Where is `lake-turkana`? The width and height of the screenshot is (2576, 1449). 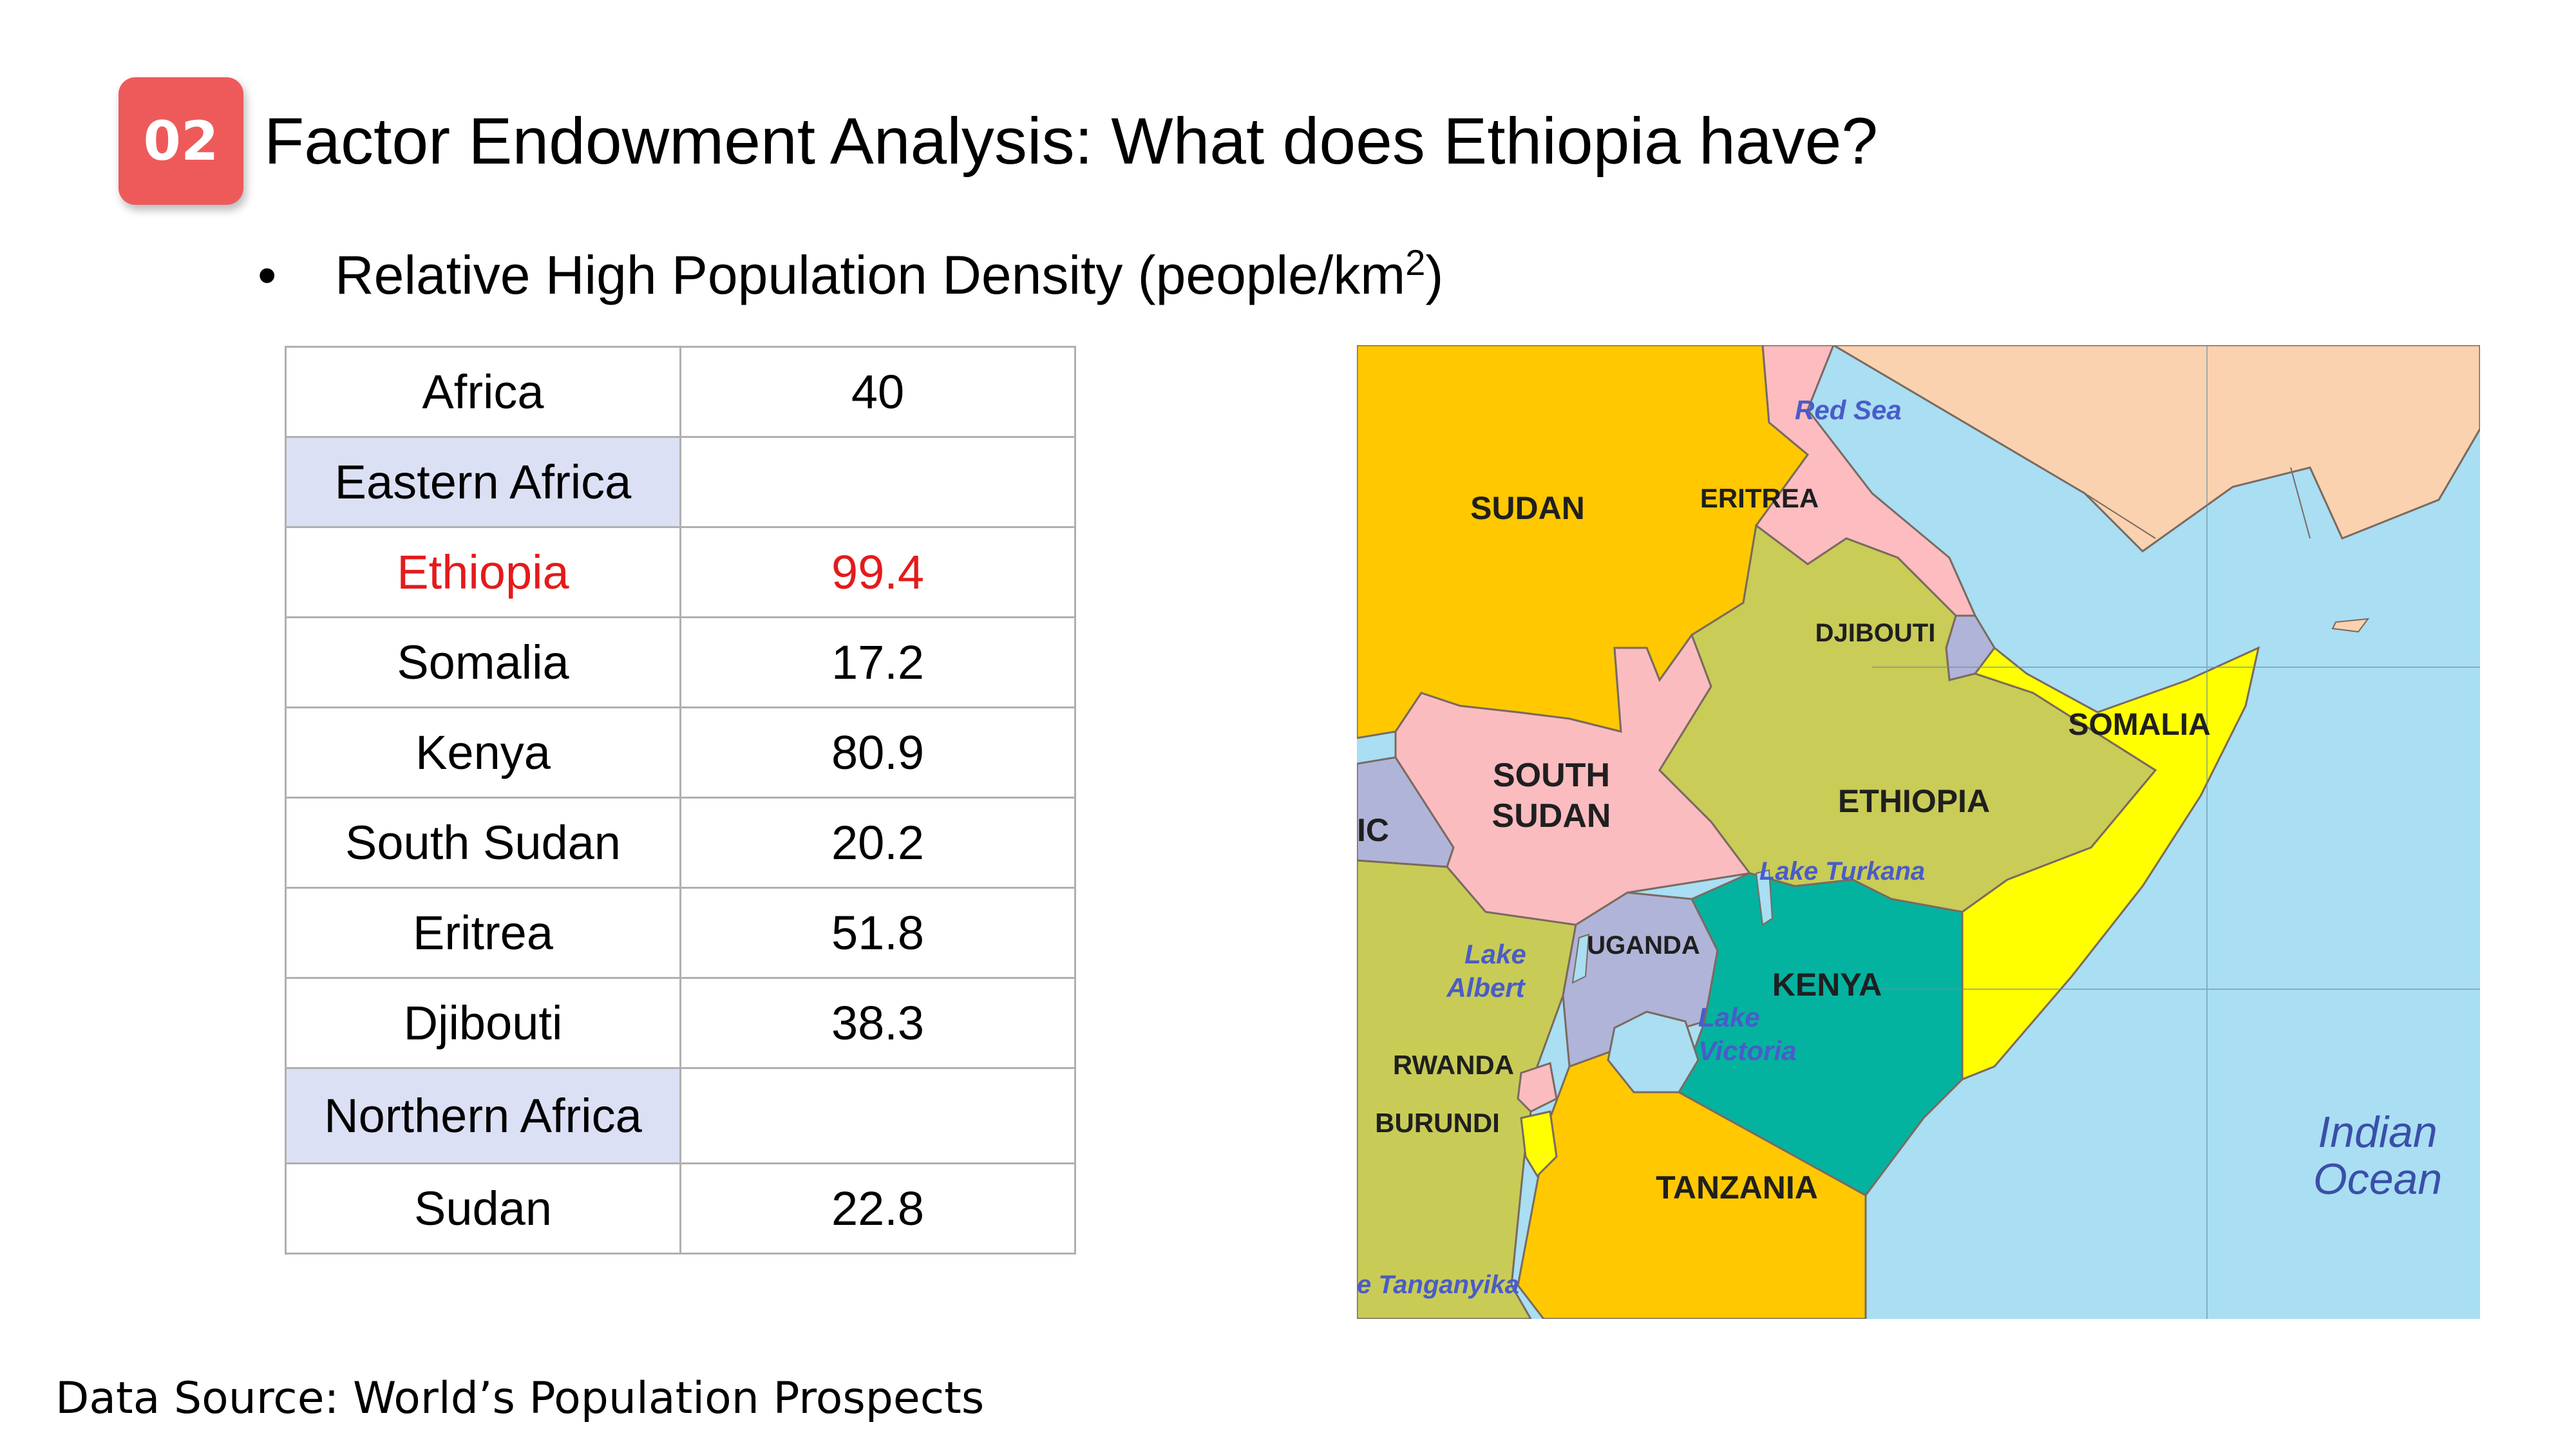
lake-turkana is located at coordinates (1764, 898).